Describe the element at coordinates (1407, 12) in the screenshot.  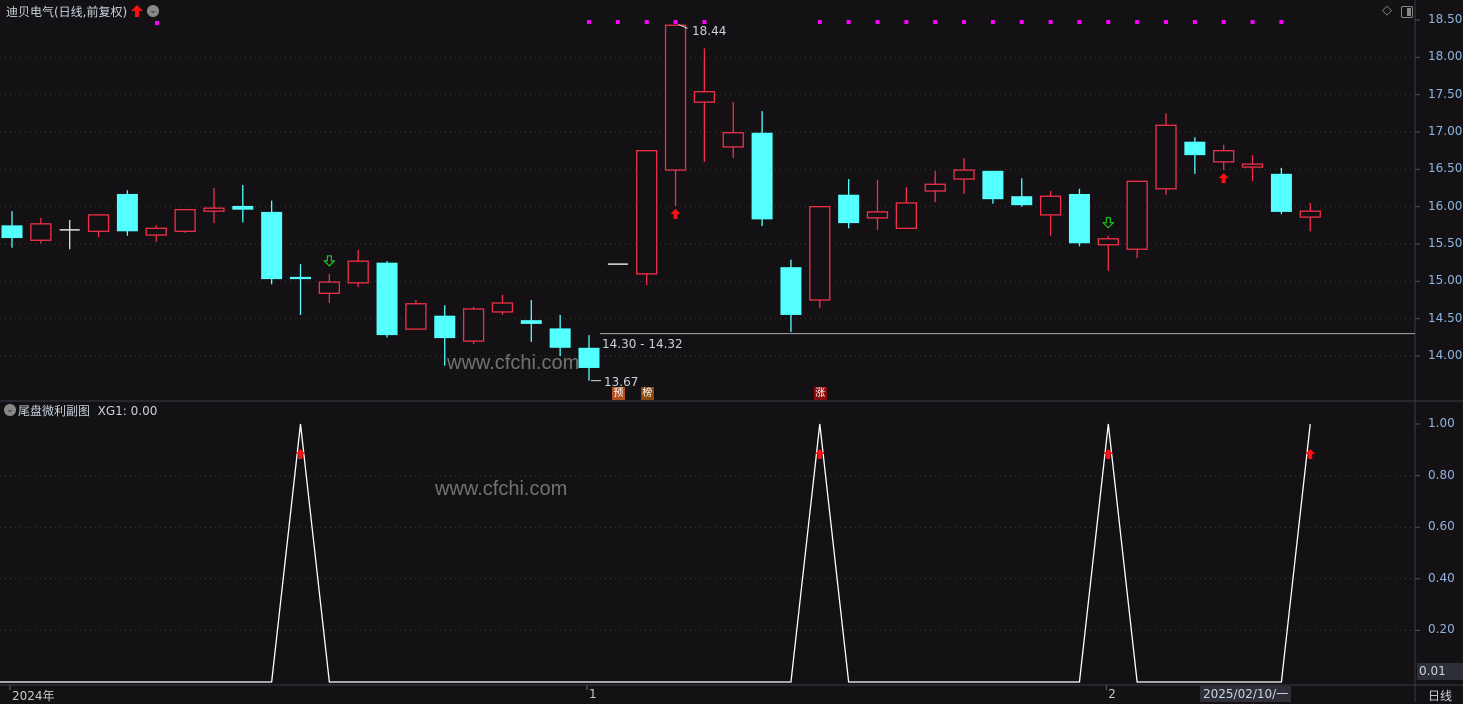
I see `panel-toggle-icon` at that location.